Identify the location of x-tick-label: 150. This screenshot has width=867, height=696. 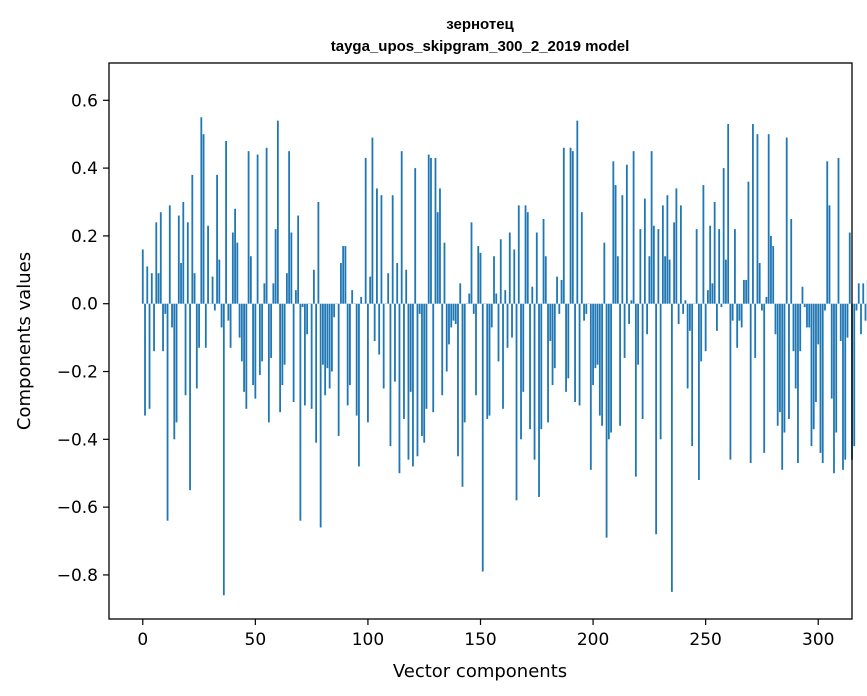
(480, 640).